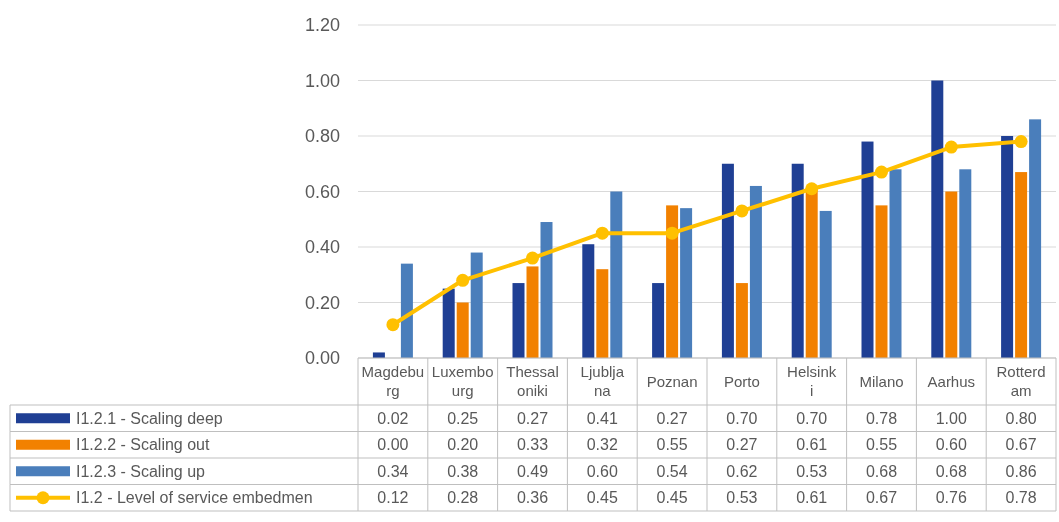 This screenshot has height=522, width=1059. What do you see at coordinates (463, 418) in the screenshot?
I see `data-label: 0.25` at bounding box center [463, 418].